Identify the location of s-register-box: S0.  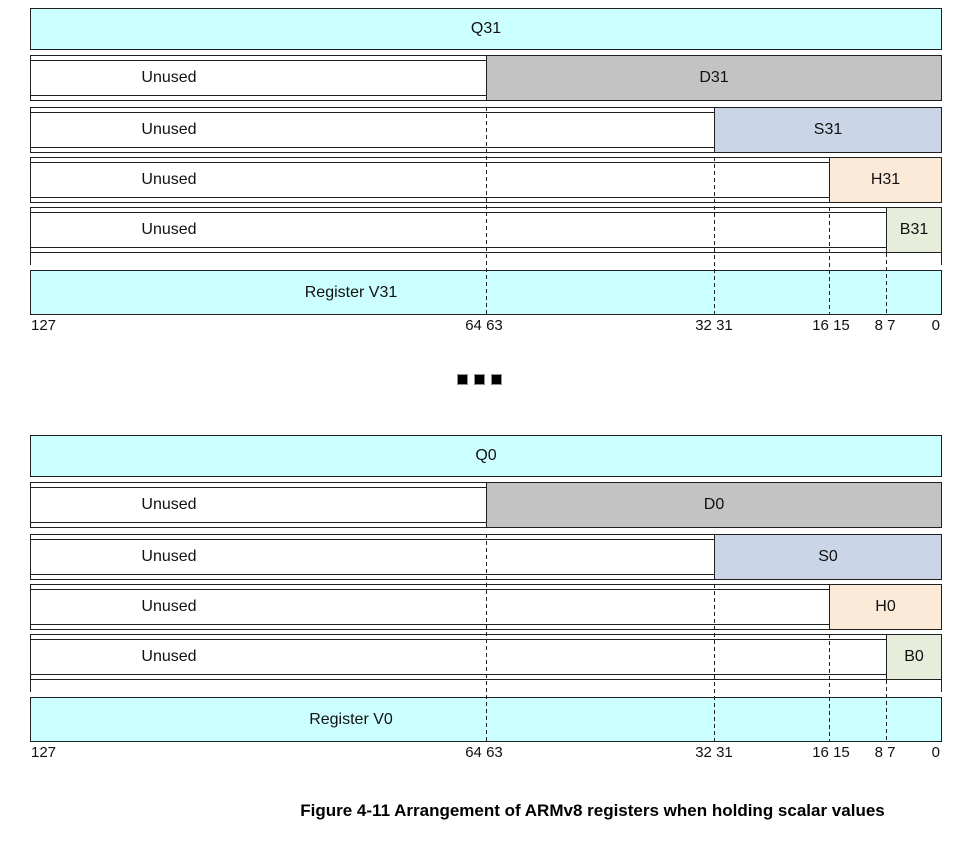
(828, 557).